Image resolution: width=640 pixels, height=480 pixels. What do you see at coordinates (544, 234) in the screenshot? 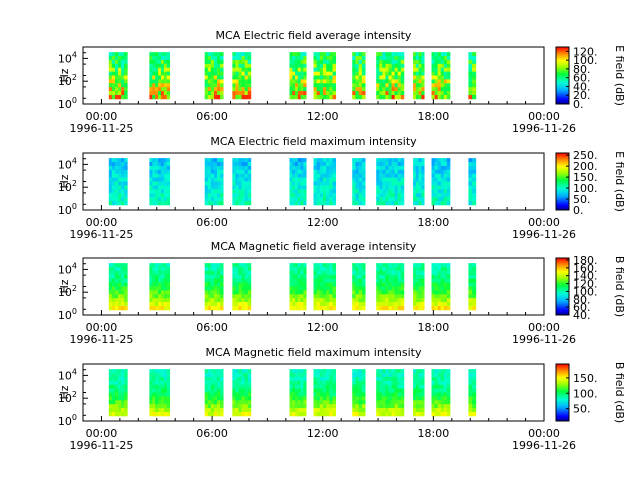
I see `x-end-date: 1996-11-26` at bounding box center [544, 234].